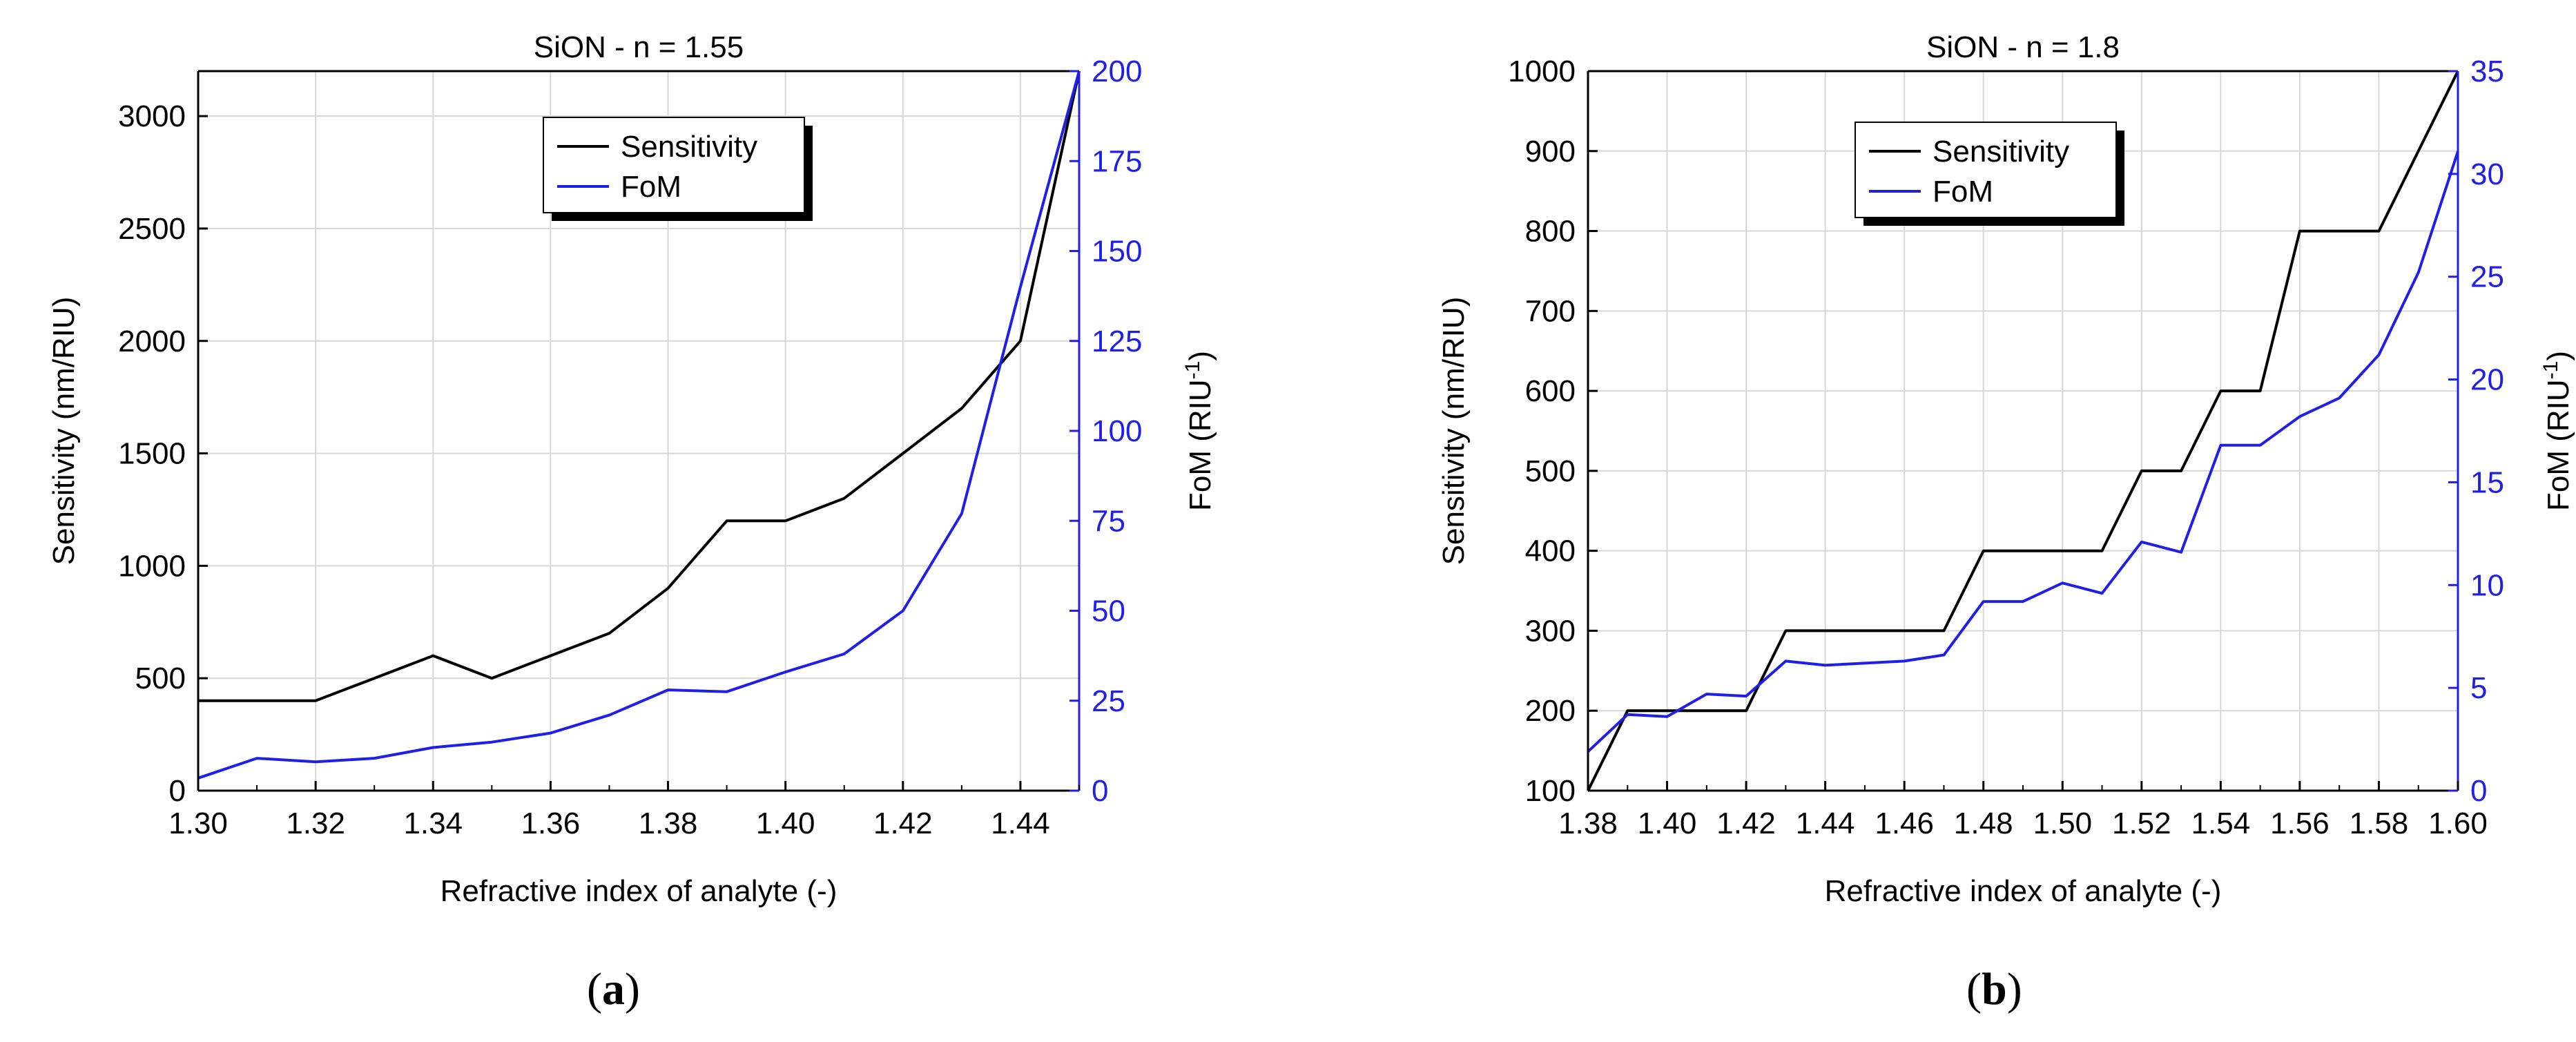 Image resolution: width=2576 pixels, height=1042 pixels. What do you see at coordinates (152, 229) in the screenshot?
I see `chart-a-ytick-label: 2500` at bounding box center [152, 229].